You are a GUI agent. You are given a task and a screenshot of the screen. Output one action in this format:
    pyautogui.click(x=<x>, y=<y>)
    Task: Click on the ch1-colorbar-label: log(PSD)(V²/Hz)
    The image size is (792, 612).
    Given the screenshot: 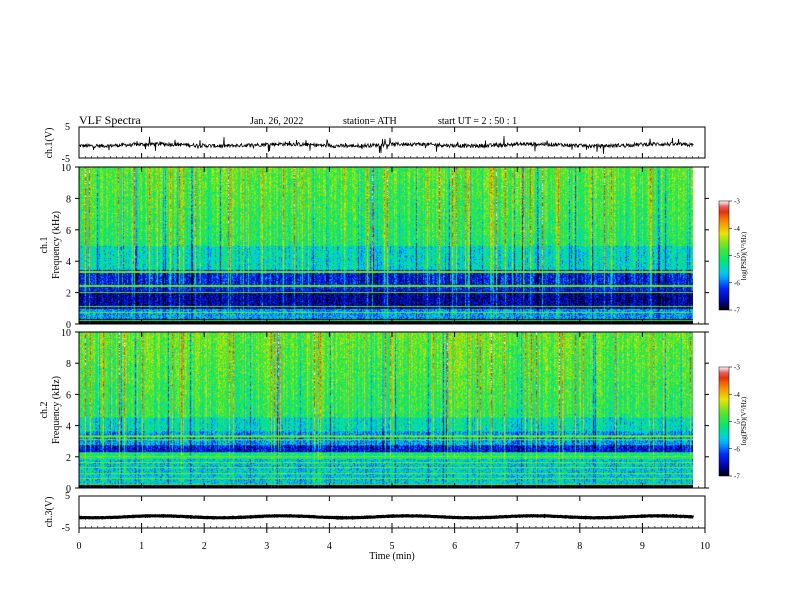 What is the action you would take?
    pyautogui.click(x=744, y=255)
    